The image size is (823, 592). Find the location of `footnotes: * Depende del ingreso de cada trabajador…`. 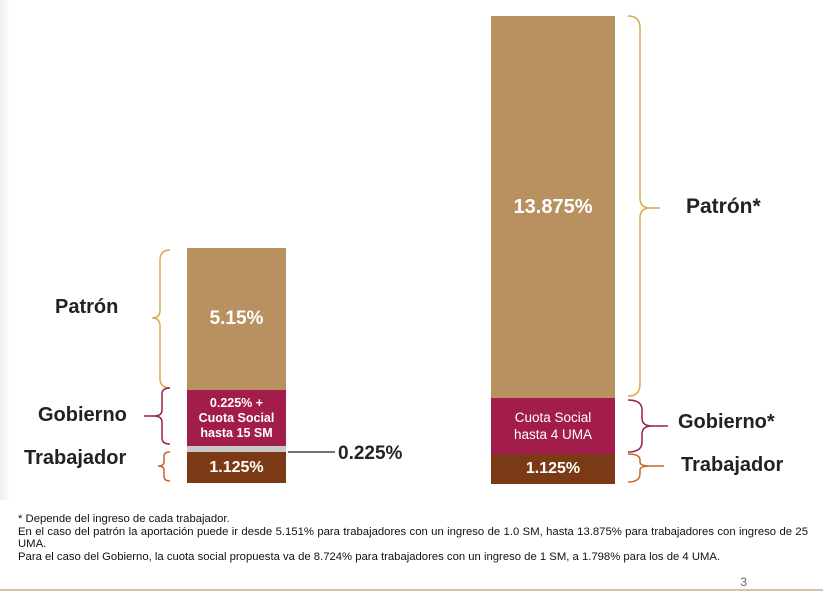

footnotes: * Depende del ingreso de cada trabajador… is located at coordinates (413, 538).